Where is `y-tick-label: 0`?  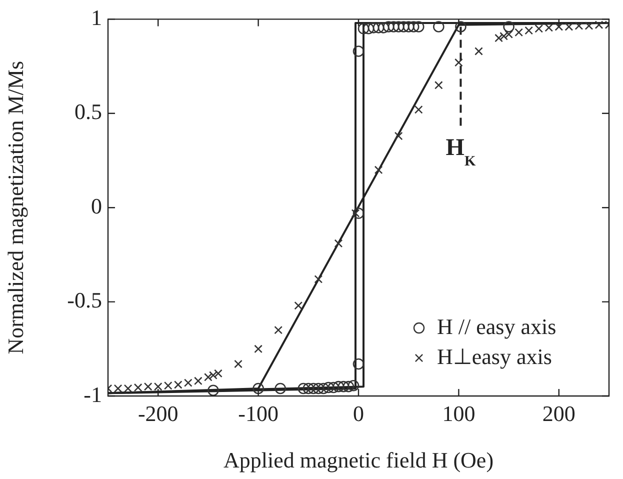 y-tick-label: 0 is located at coordinates (96, 205).